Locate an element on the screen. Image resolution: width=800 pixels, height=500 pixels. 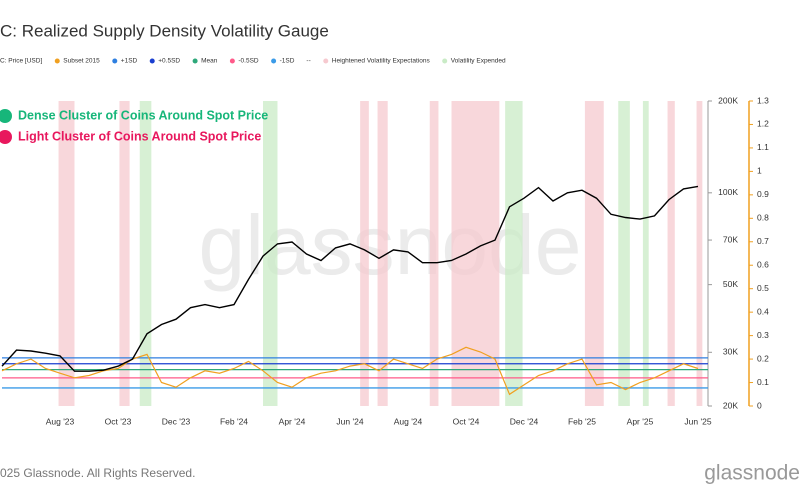
annotation: Light Cluster of Coins Around Spot Price is located at coordinates (139, 136).